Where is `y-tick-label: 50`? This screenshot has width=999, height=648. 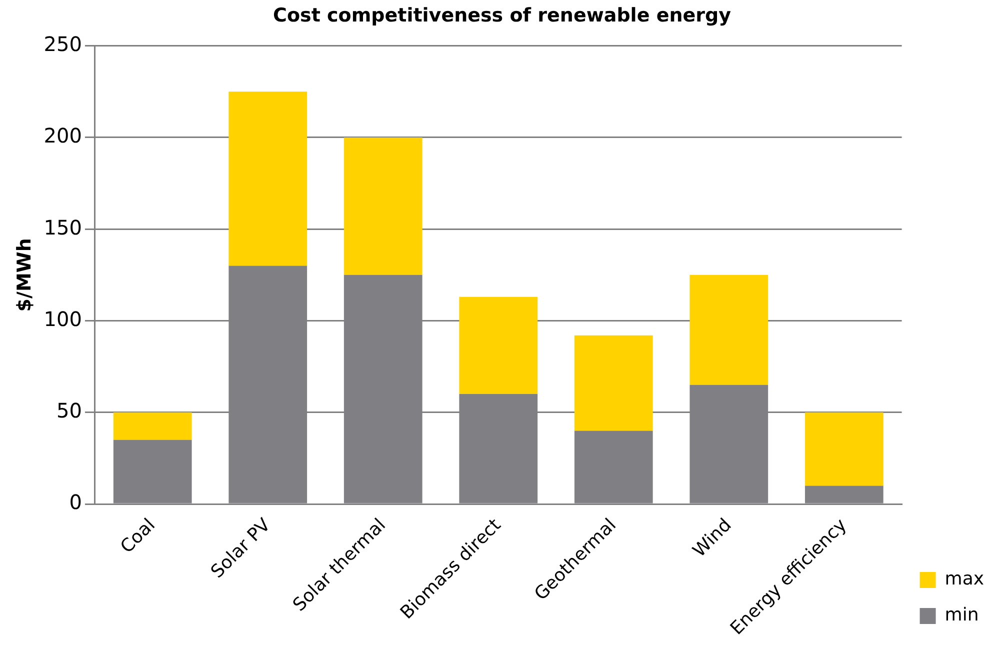
y-tick-label: 50 is located at coordinates (69, 410).